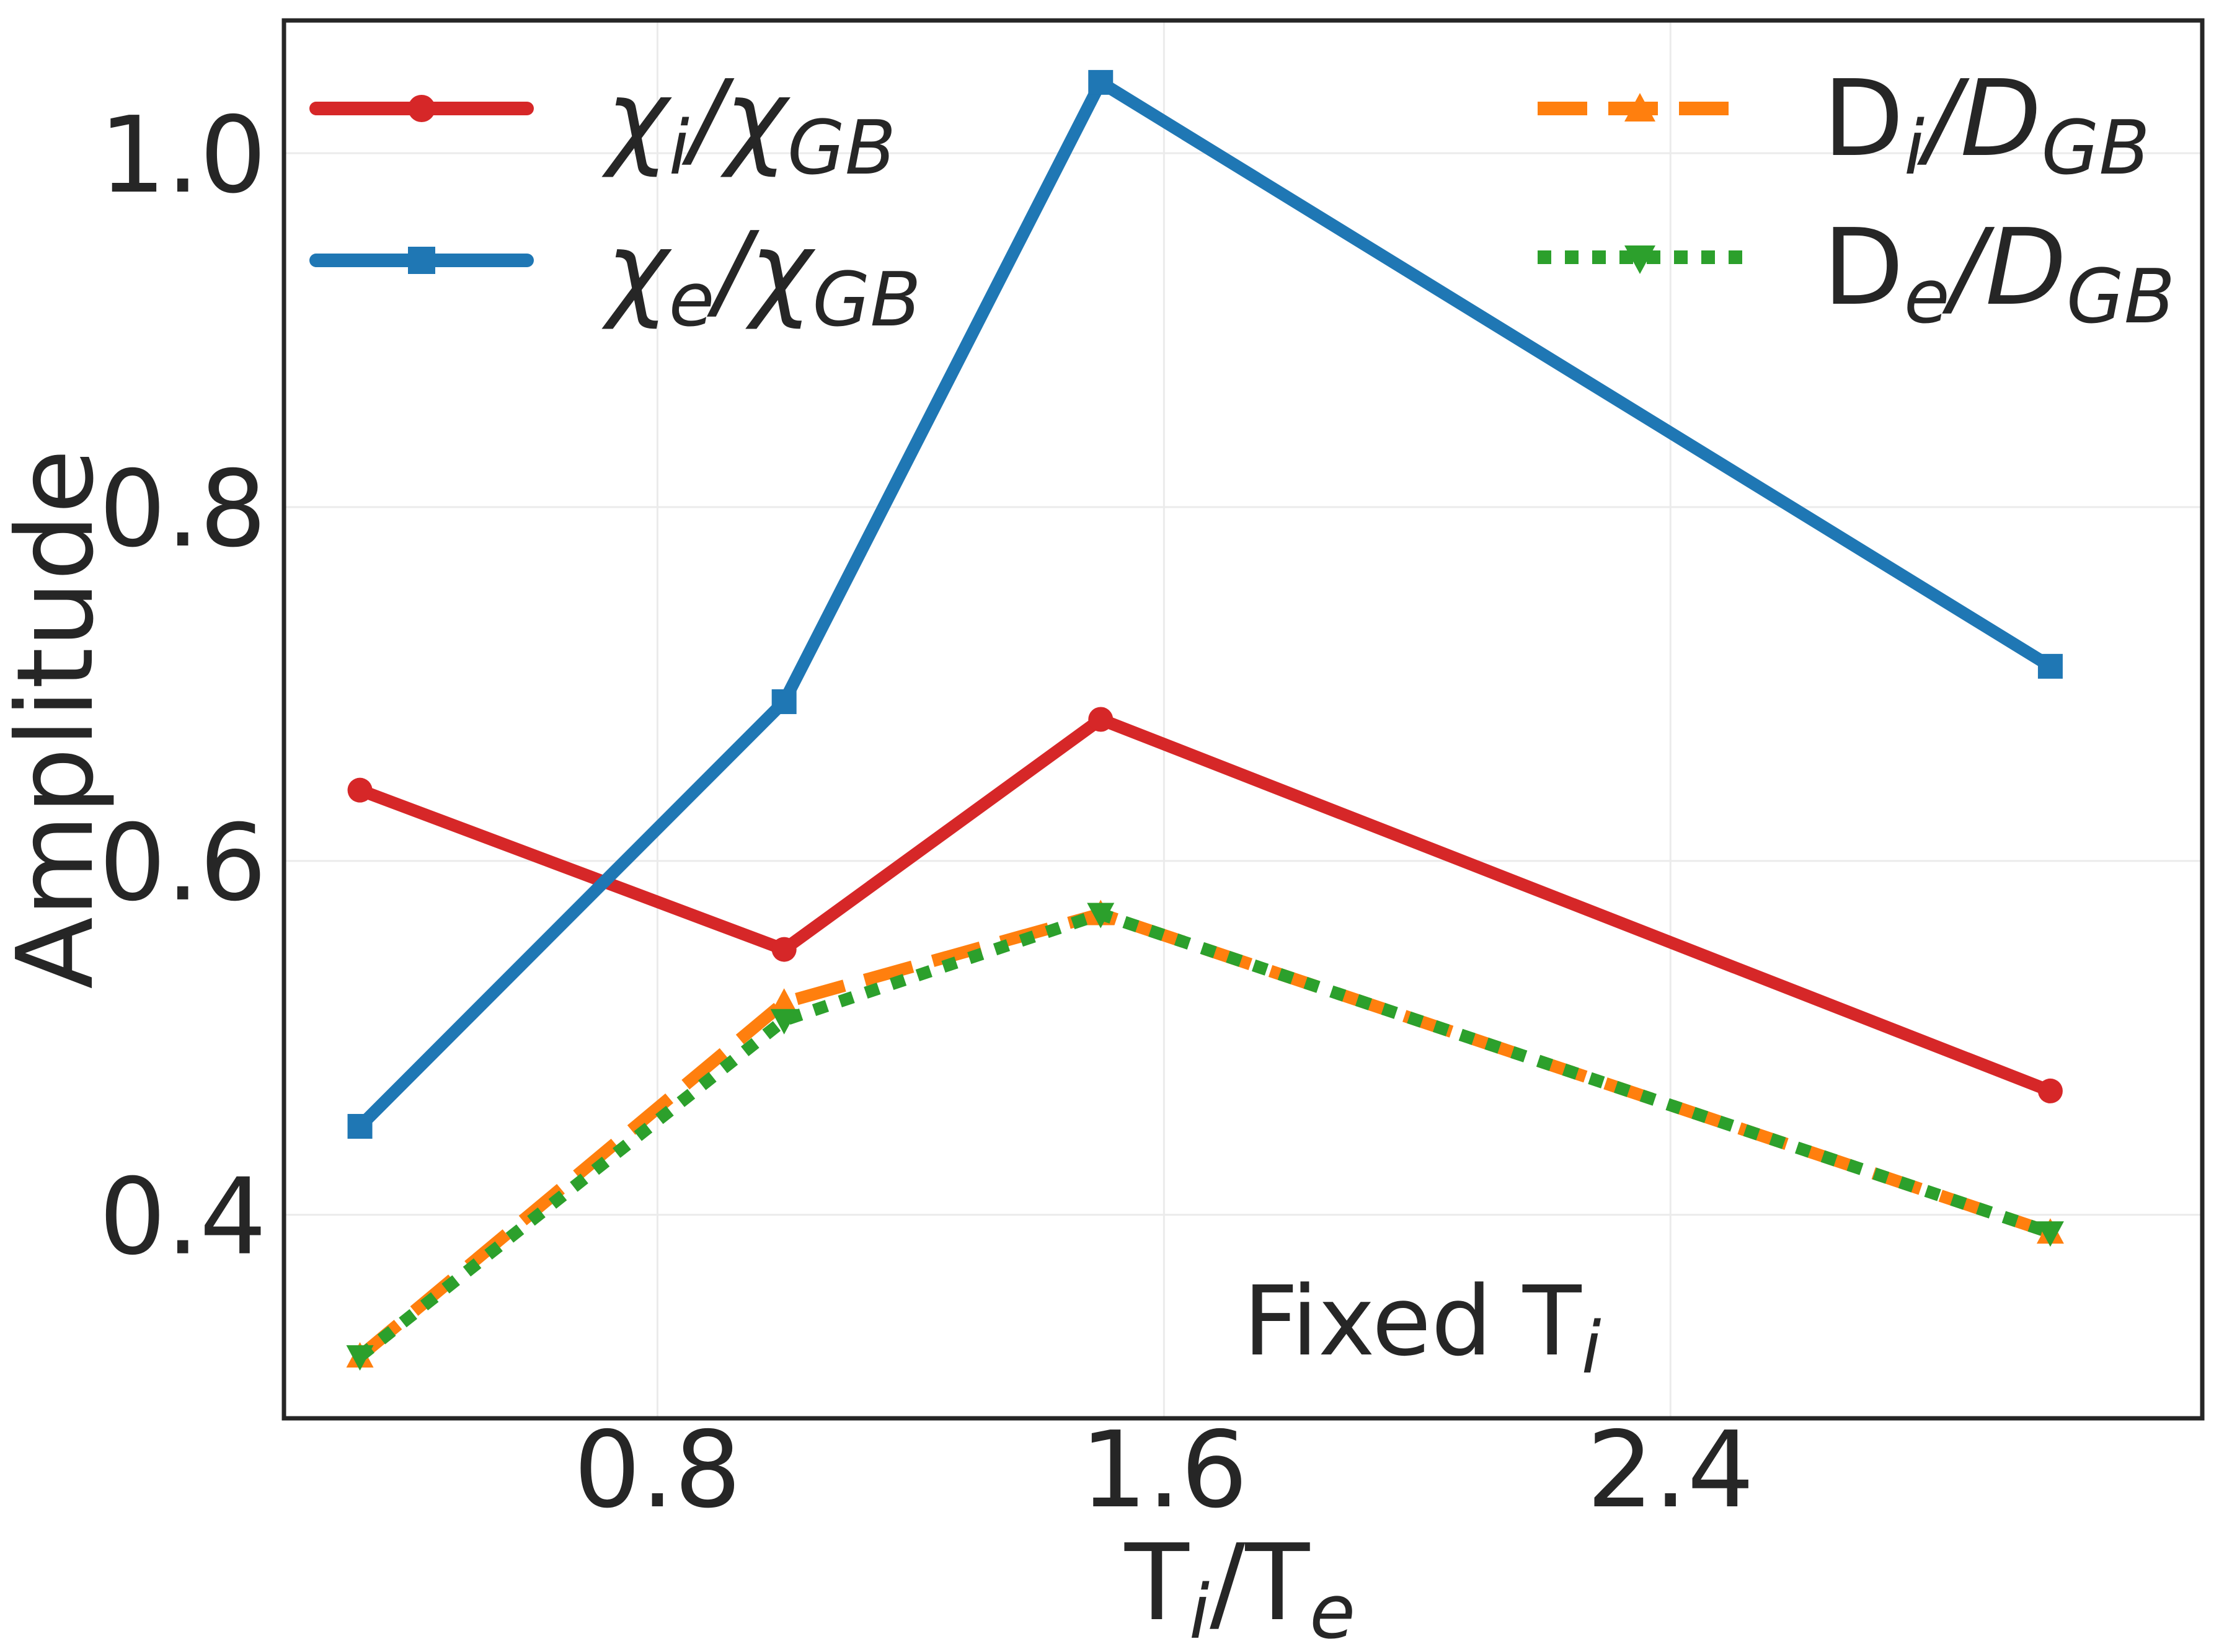  I want to click on x-axis-title-b-sub: e, so click(1332, 1611).